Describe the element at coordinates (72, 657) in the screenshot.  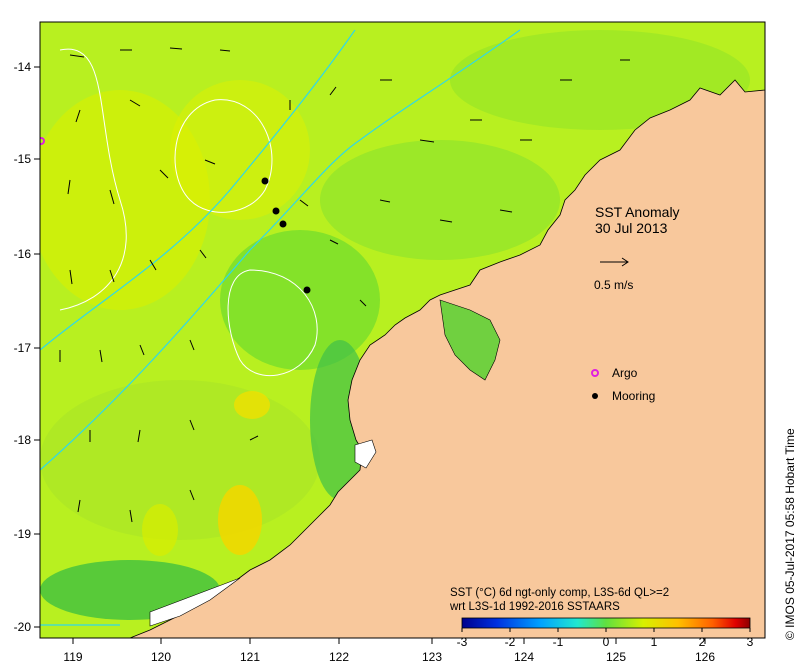
I see `x-tick-label: 119` at that location.